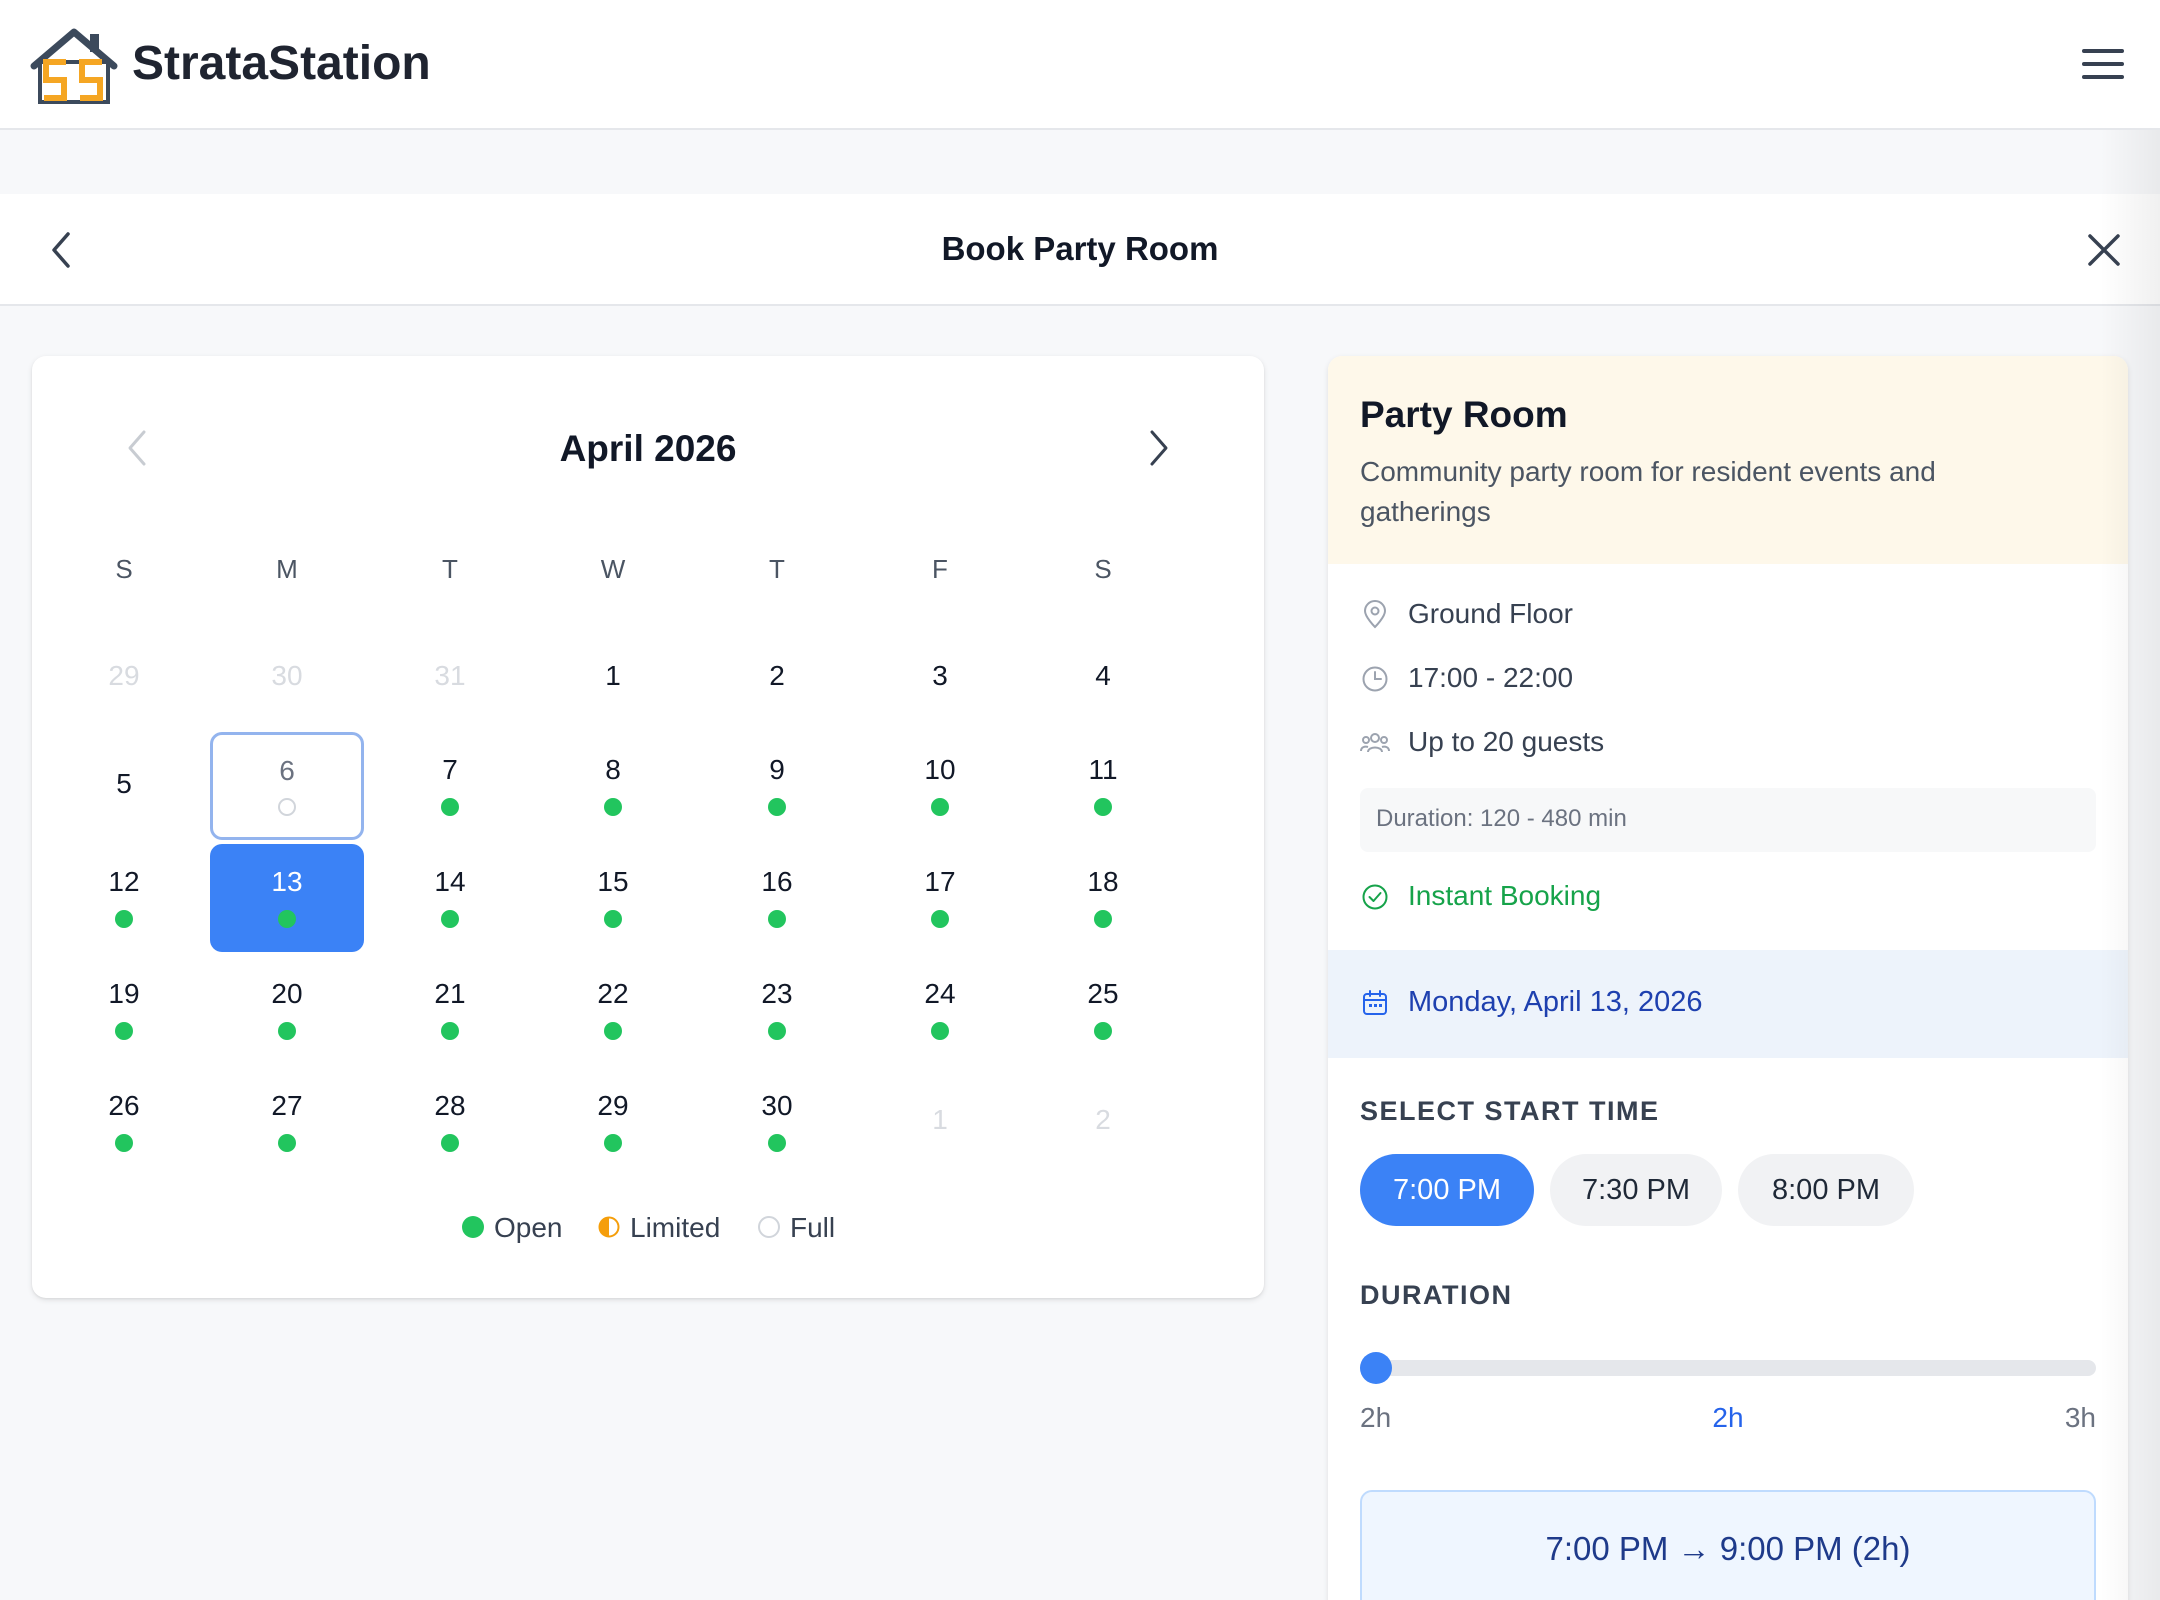 Image resolution: width=2160 pixels, height=1600 pixels. What do you see at coordinates (1728, 1004) in the screenshot?
I see `selected-date-bar: Monday, April 13, 2026` at bounding box center [1728, 1004].